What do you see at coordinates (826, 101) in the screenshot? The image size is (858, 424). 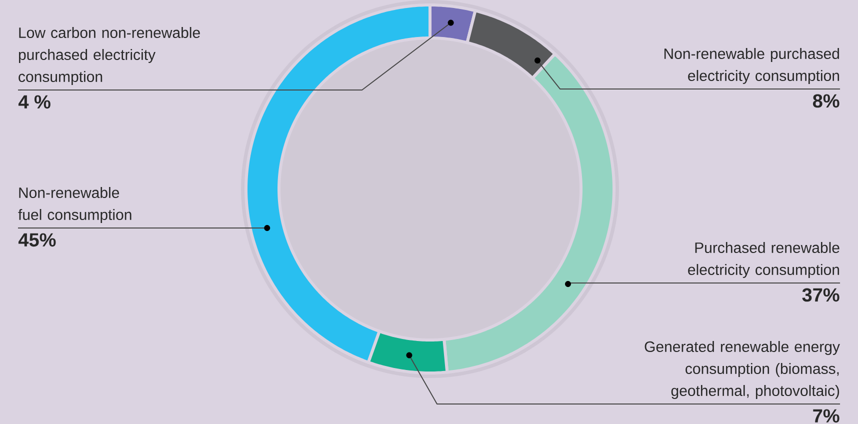 I see `data-label: 8%` at bounding box center [826, 101].